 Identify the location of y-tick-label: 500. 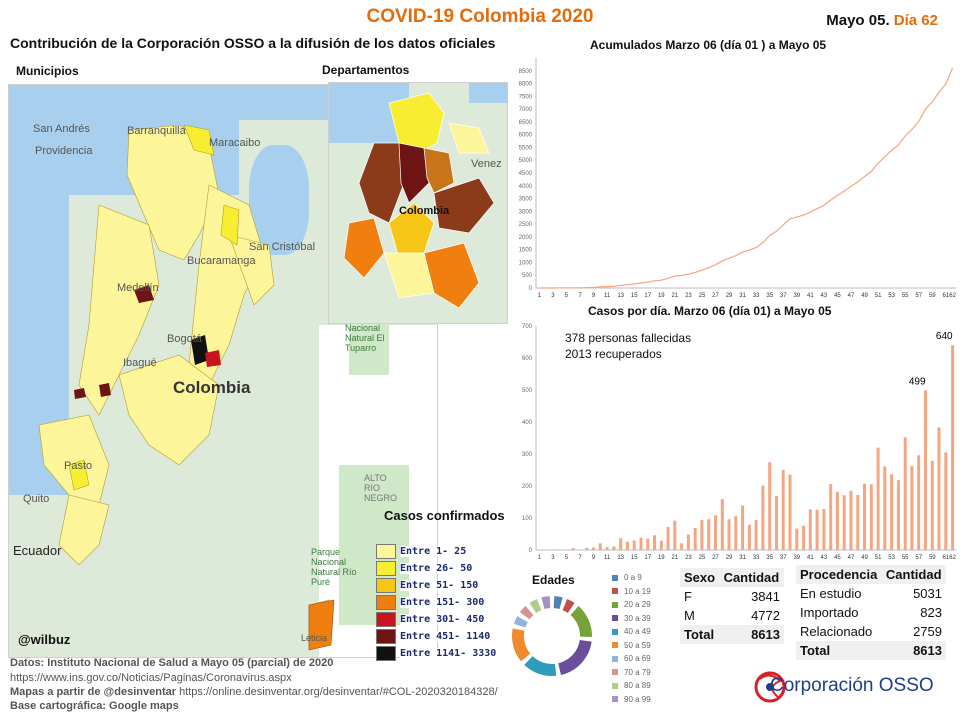
(527, 276).